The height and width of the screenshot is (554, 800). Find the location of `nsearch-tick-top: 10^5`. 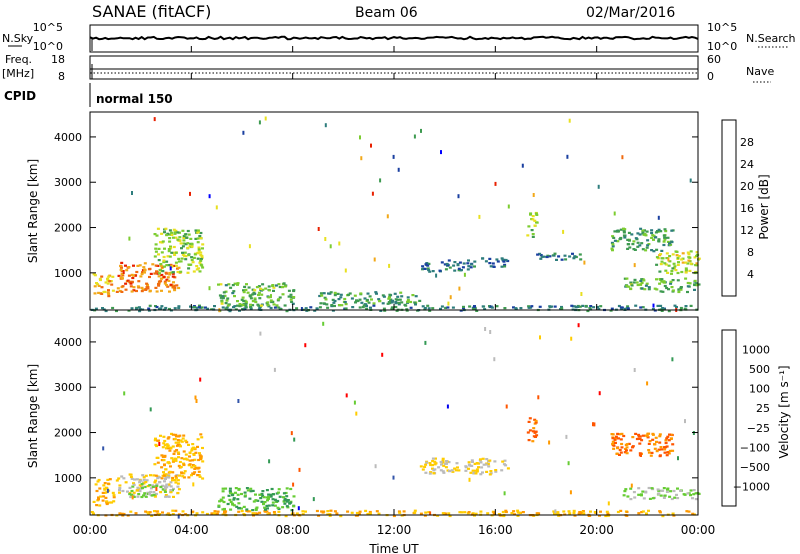

nsearch-tick-top: 10^5 is located at coordinates (722, 27).